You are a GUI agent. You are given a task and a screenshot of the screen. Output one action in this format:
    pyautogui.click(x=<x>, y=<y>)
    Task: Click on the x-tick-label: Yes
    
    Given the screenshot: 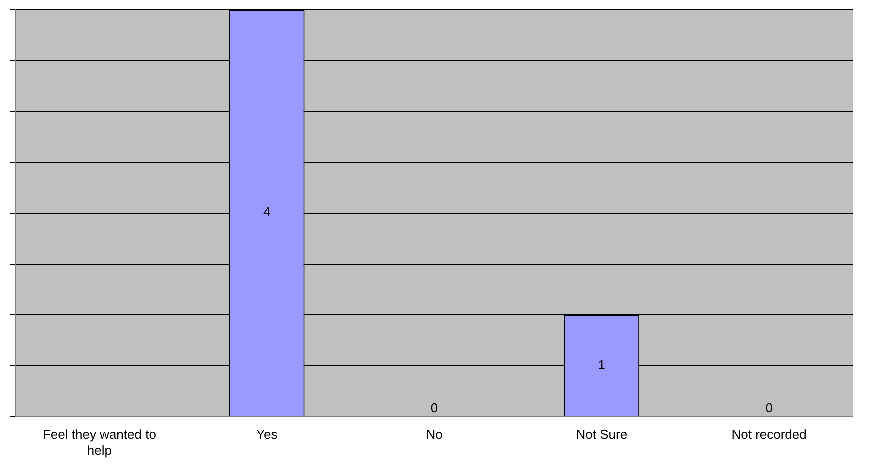 What is the action you would take?
    pyautogui.click(x=267, y=434)
    